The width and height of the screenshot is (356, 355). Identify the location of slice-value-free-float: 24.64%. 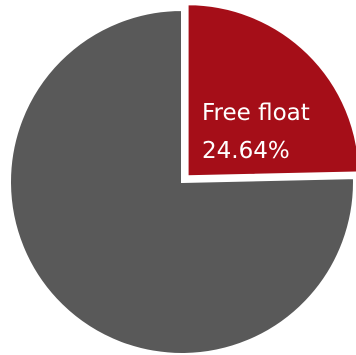
(246, 151).